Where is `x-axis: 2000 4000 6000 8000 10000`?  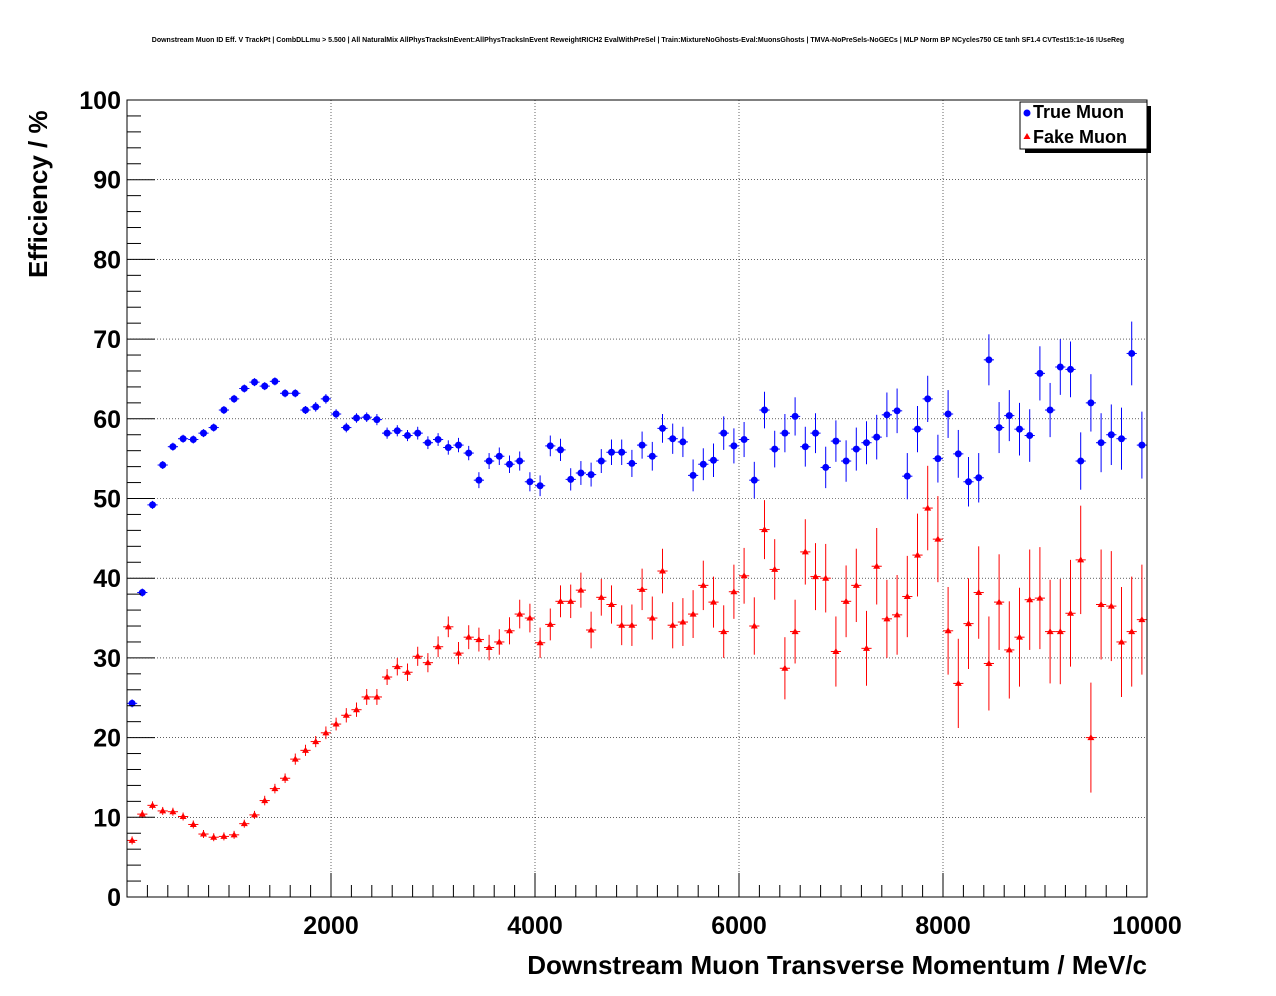
x-axis: 2000 4000 6000 8000 10000 is located at coordinates (654, 906).